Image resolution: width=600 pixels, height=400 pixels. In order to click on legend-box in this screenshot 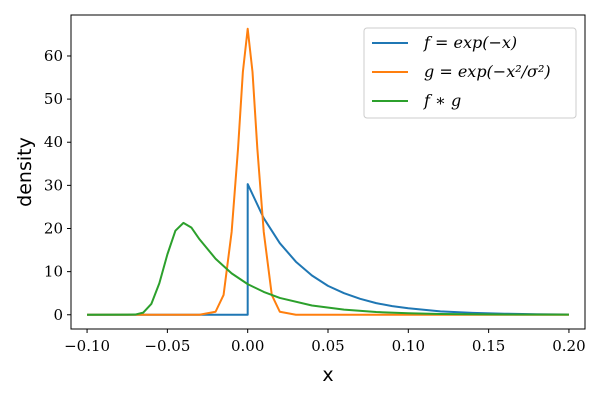, I will do `click(470, 73)`.